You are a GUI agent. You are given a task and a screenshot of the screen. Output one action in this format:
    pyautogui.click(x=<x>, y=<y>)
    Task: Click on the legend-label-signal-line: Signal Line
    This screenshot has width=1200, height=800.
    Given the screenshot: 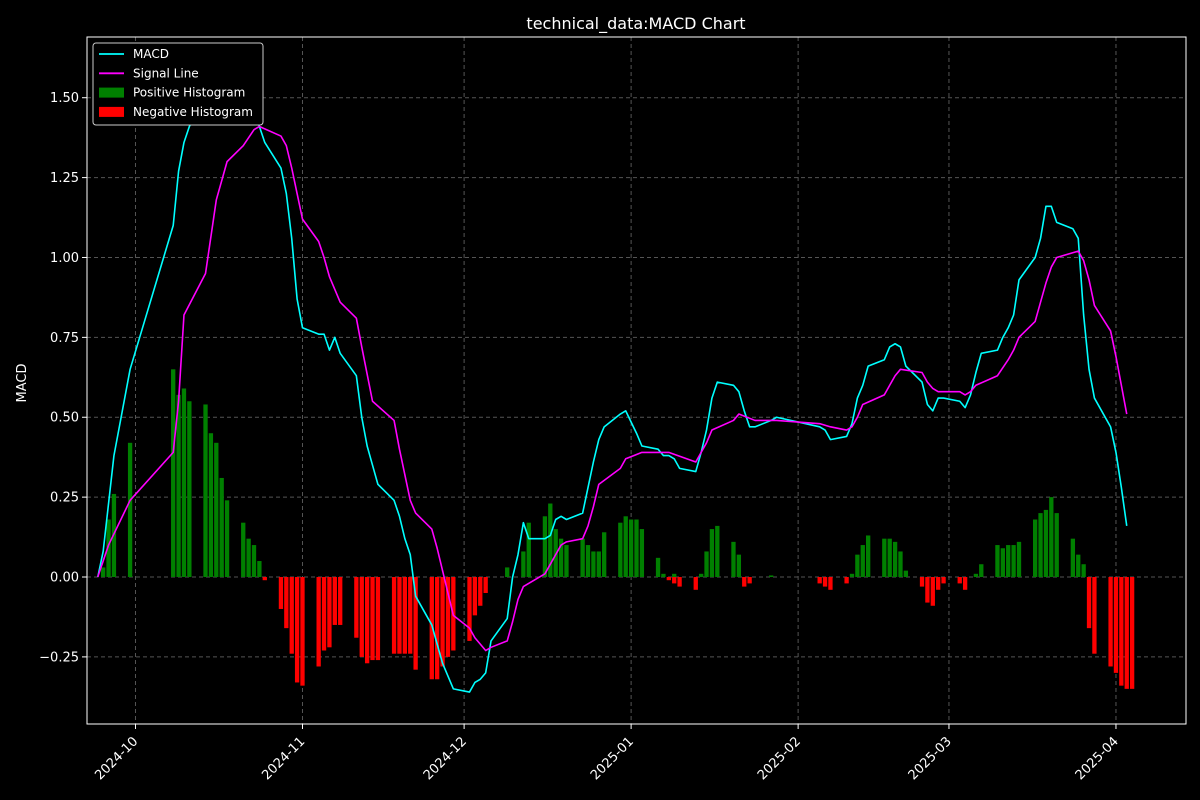 What is the action you would take?
    pyautogui.click(x=166, y=73)
    